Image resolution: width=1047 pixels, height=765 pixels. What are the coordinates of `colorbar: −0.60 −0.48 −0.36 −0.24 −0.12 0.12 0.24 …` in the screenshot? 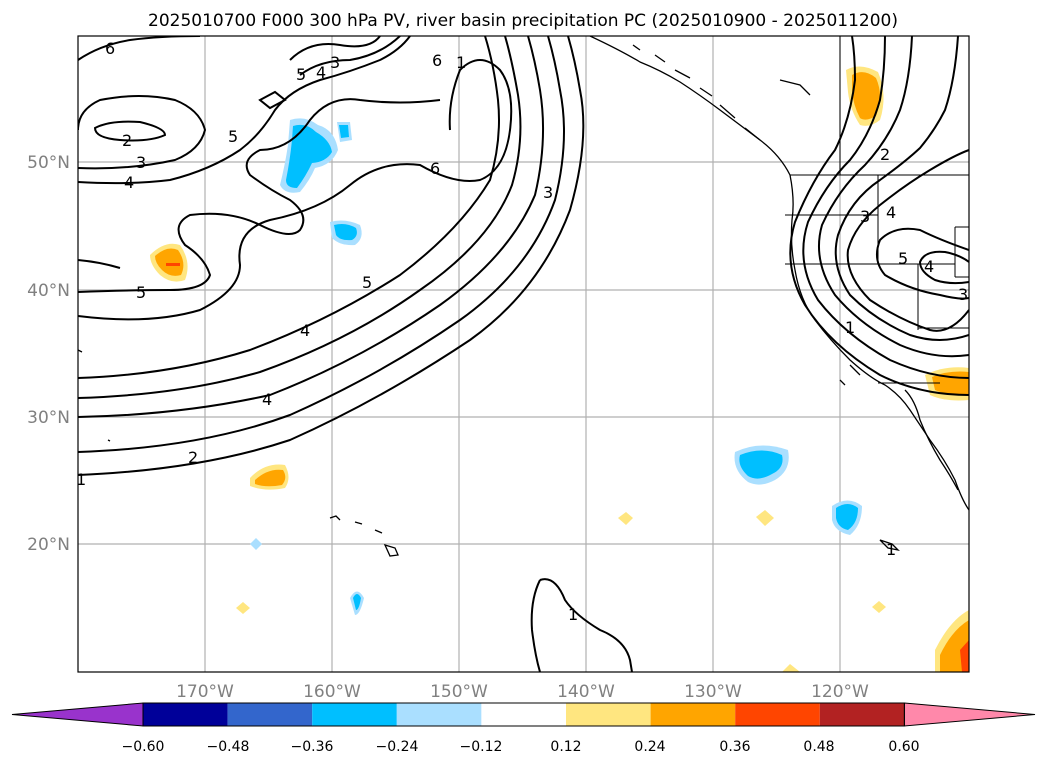 It's located at (523, 728).